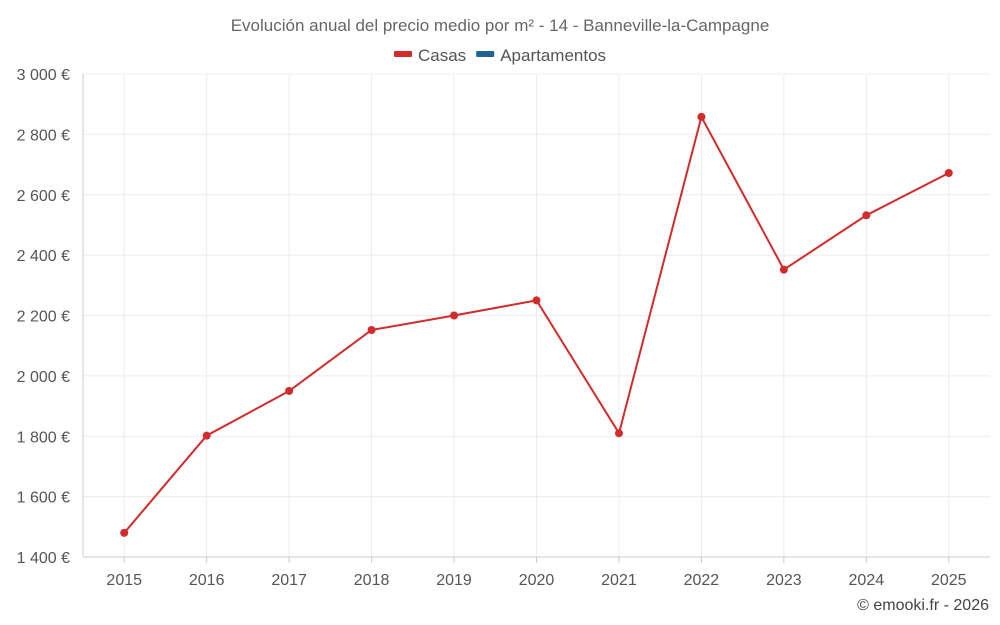 The width and height of the screenshot is (1000, 625). I want to click on legend-item-casas: Casas, so click(430, 55).